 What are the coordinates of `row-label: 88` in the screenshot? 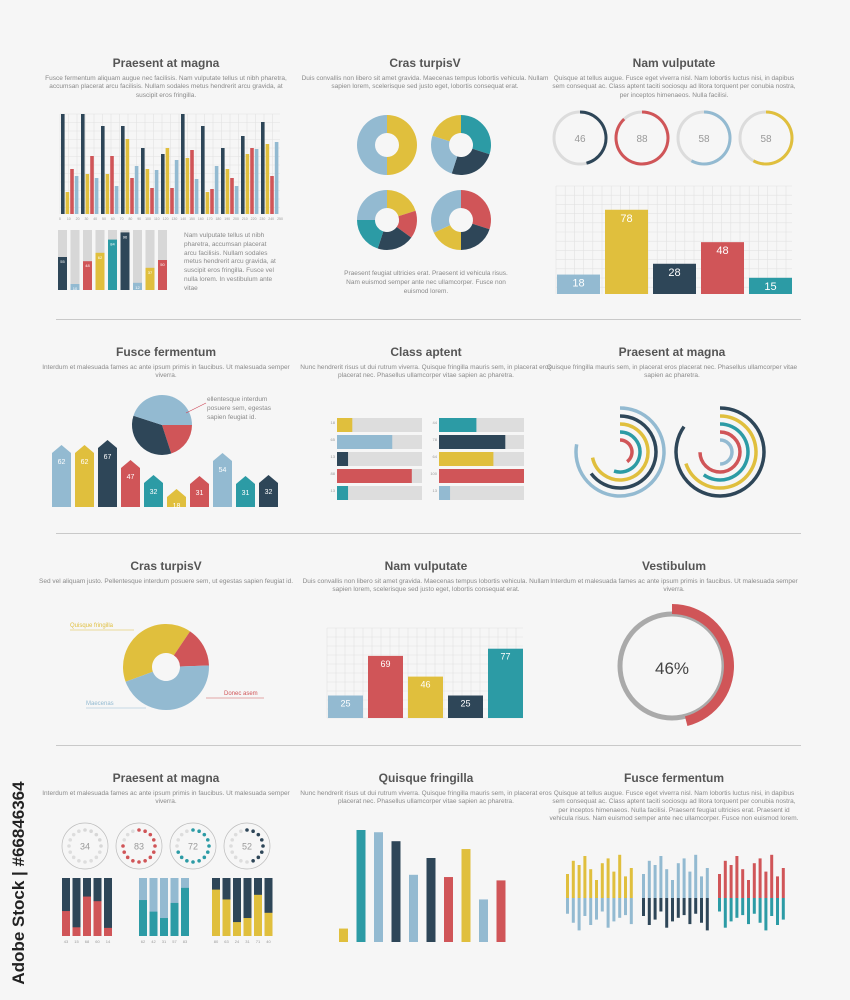 It's located at (333, 473).